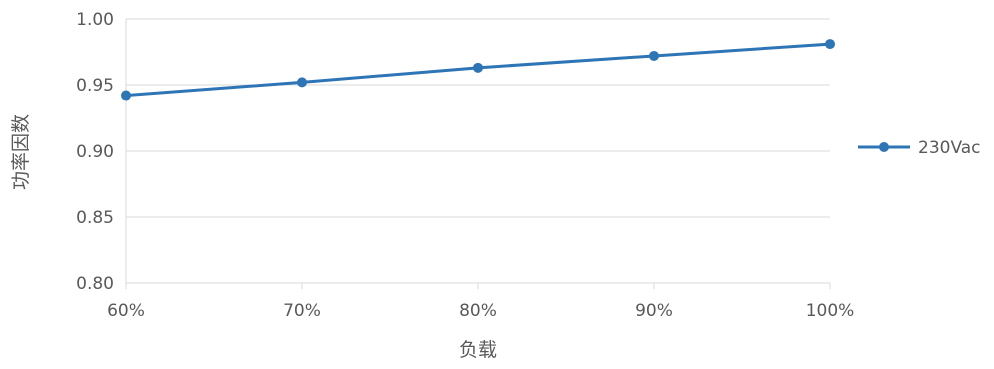 This screenshot has width=994, height=369. I want to click on x-tick-label: 90%, so click(654, 311).